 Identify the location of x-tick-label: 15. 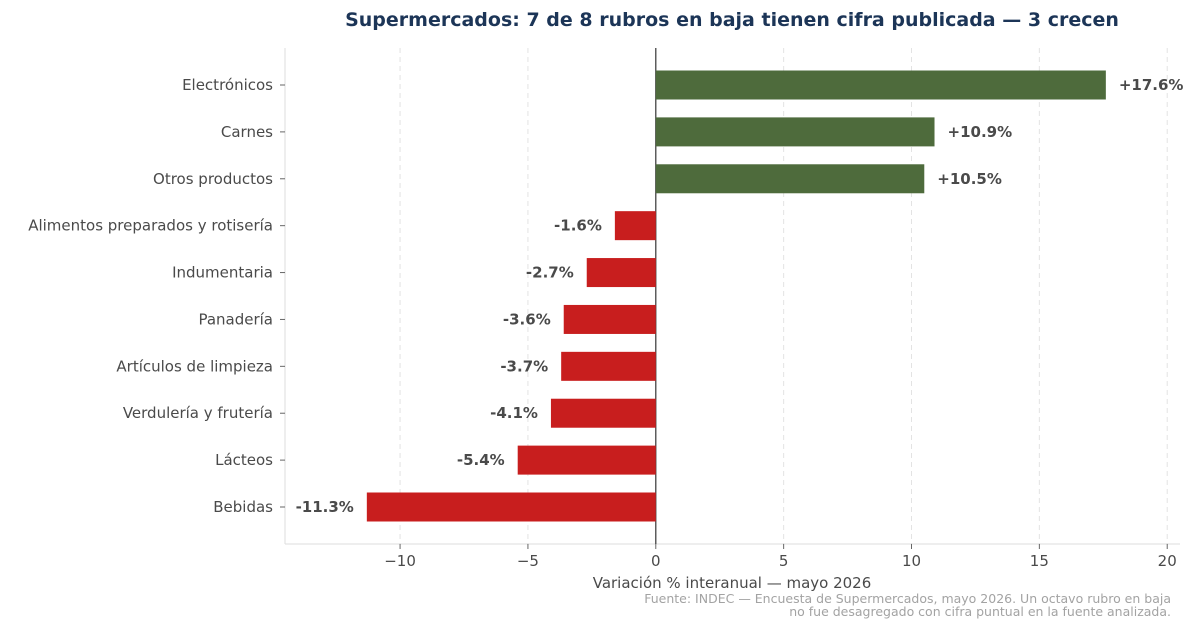
(1039, 561).